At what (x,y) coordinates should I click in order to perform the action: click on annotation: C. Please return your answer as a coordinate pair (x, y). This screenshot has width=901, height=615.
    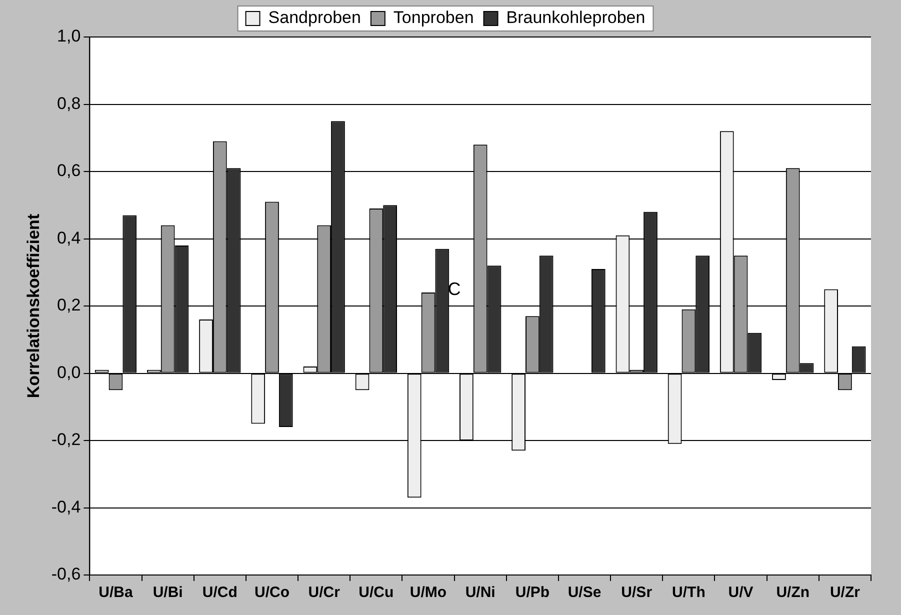
    Looking at the image, I should click on (454, 288).